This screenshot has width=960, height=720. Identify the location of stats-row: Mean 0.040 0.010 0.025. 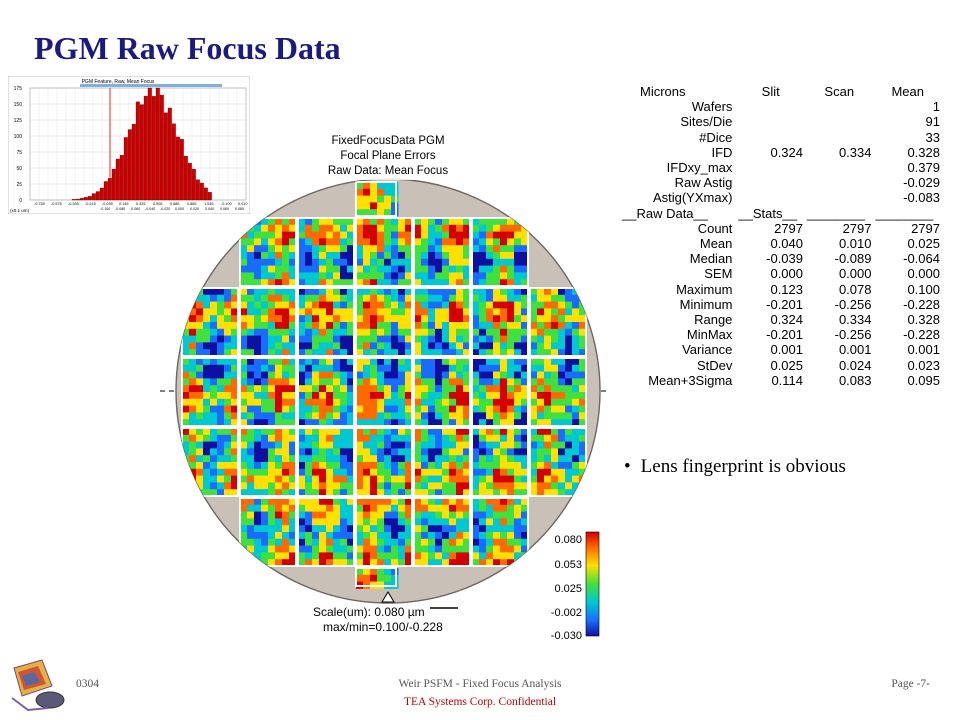
(781, 243).